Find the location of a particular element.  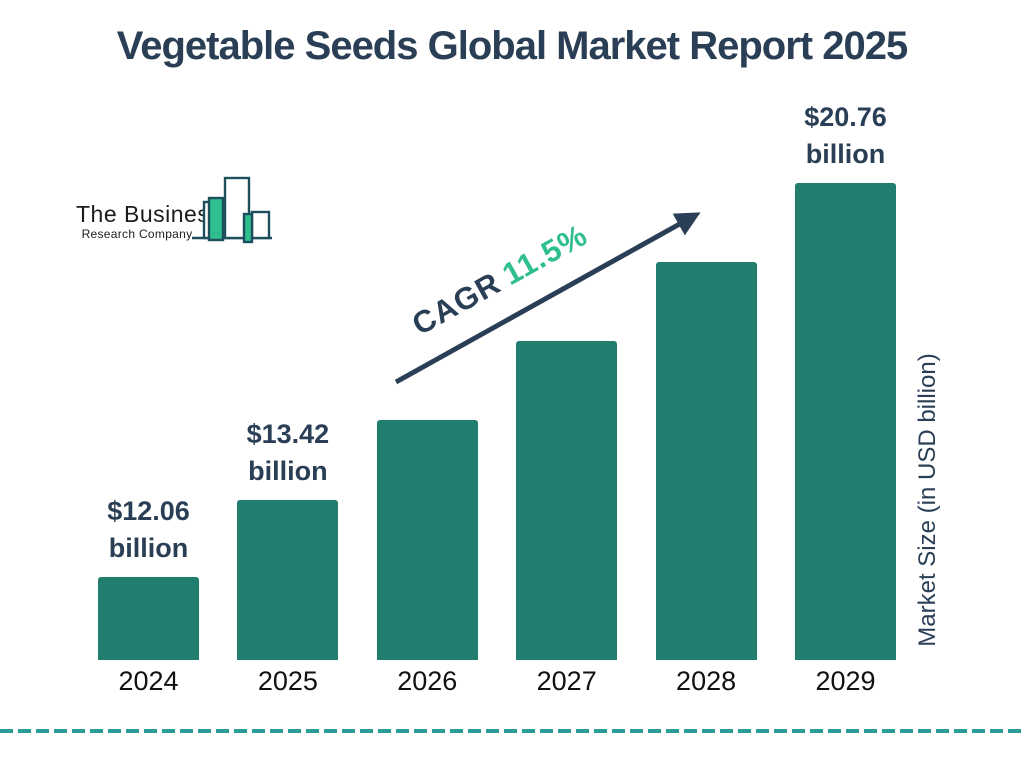

bar-2027 is located at coordinates (567, 500).